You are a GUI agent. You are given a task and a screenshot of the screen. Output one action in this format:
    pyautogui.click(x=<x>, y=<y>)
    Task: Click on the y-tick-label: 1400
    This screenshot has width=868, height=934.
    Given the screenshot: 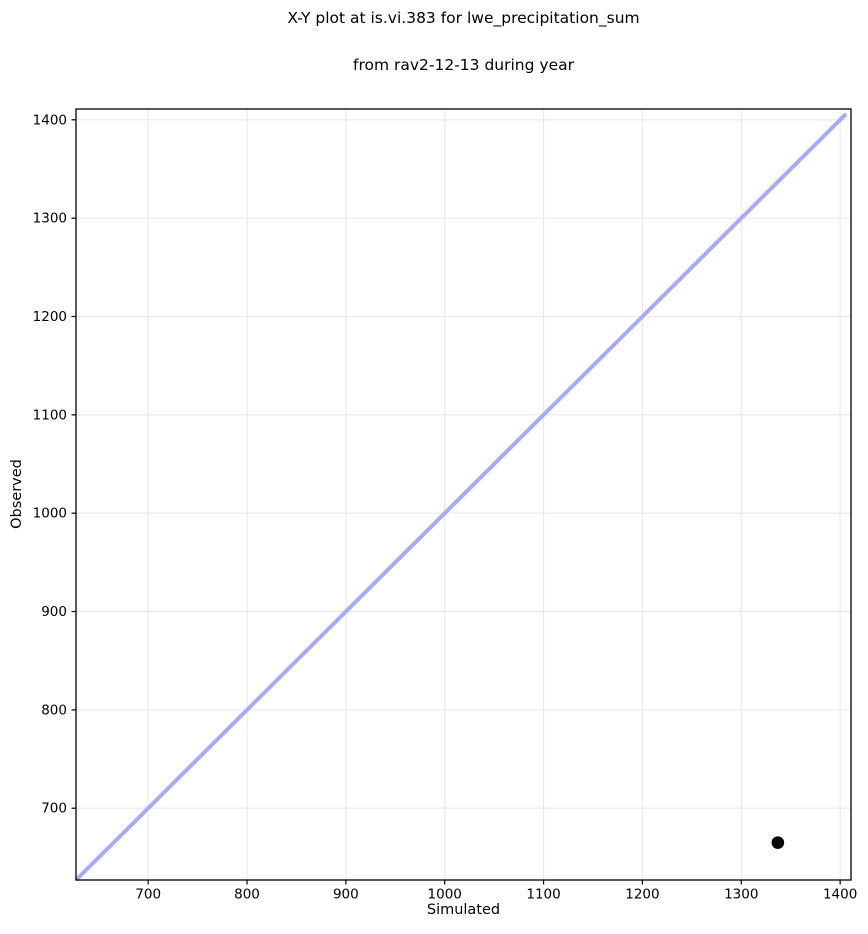 What is the action you would take?
    pyautogui.click(x=50, y=120)
    